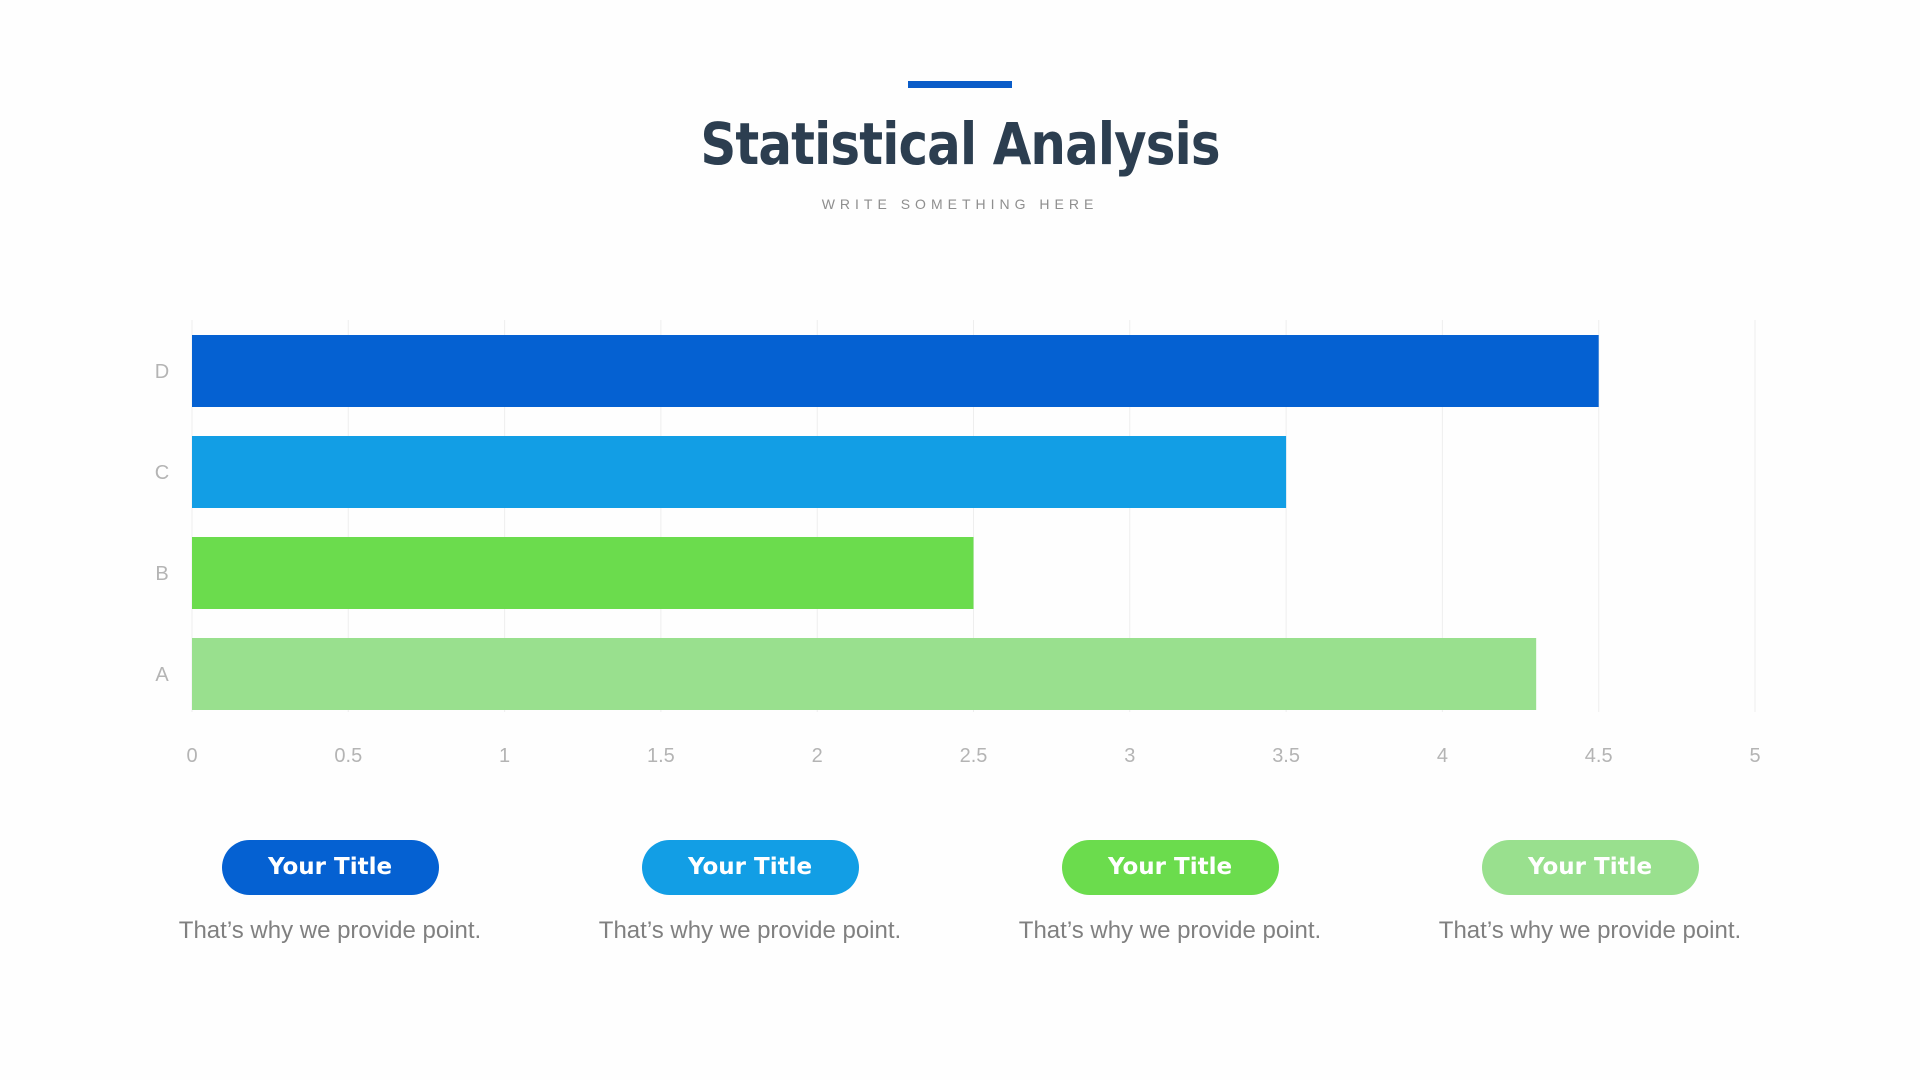 The height and width of the screenshot is (1080, 1920). Describe the element at coordinates (960, 84) in the screenshot. I see `title-accent-bar` at that location.